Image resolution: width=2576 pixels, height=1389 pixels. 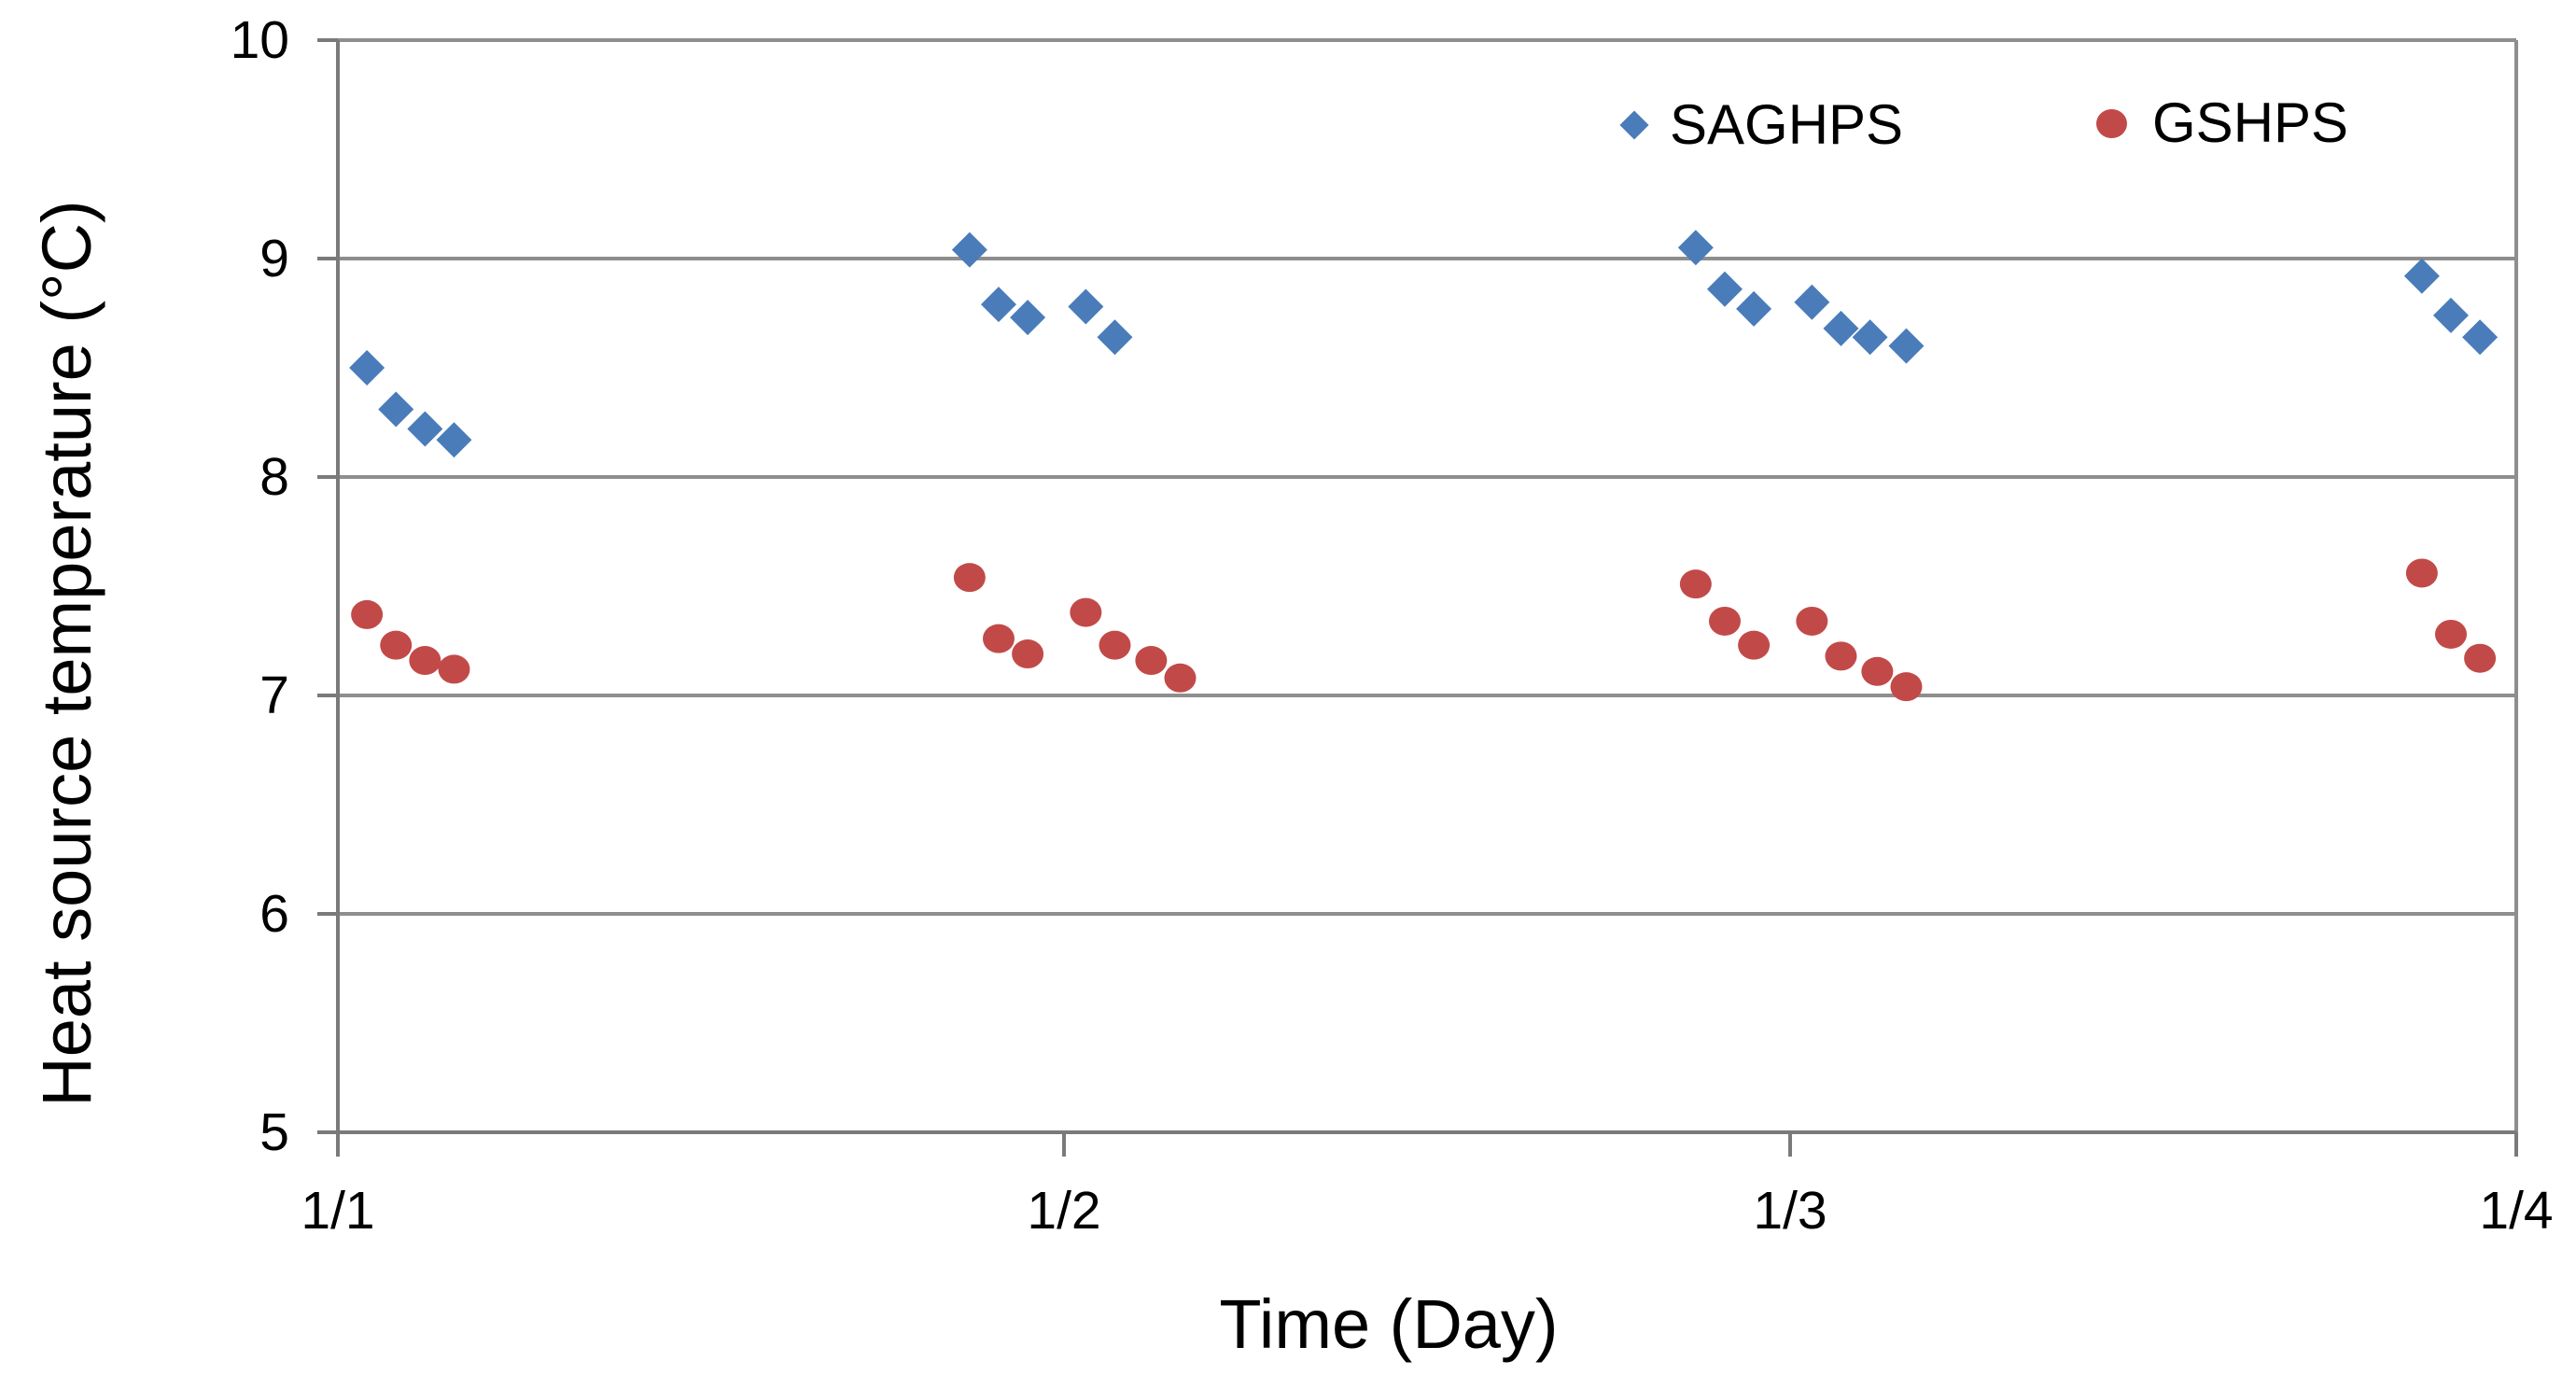 What do you see at coordinates (2111, 123) in the screenshot?
I see `circle-icon` at bounding box center [2111, 123].